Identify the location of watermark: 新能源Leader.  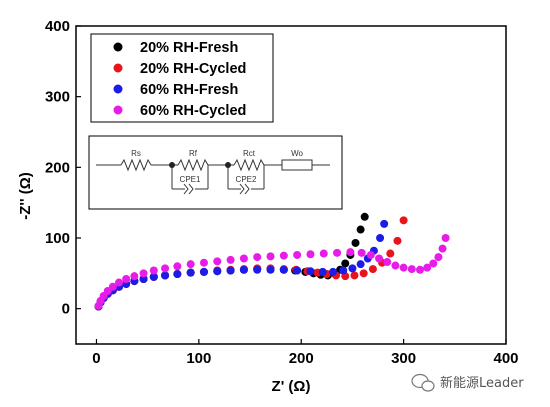
(467, 382).